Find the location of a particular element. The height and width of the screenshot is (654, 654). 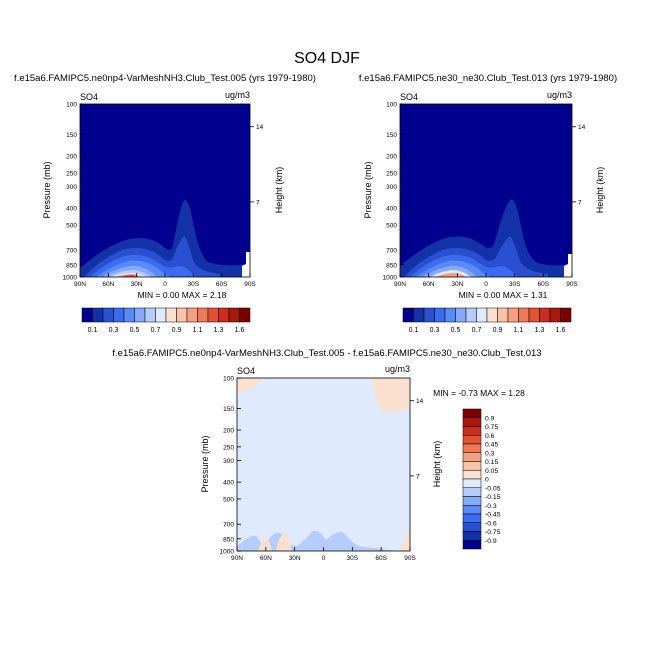

diff-positive-topright is located at coordinates (391, 395).